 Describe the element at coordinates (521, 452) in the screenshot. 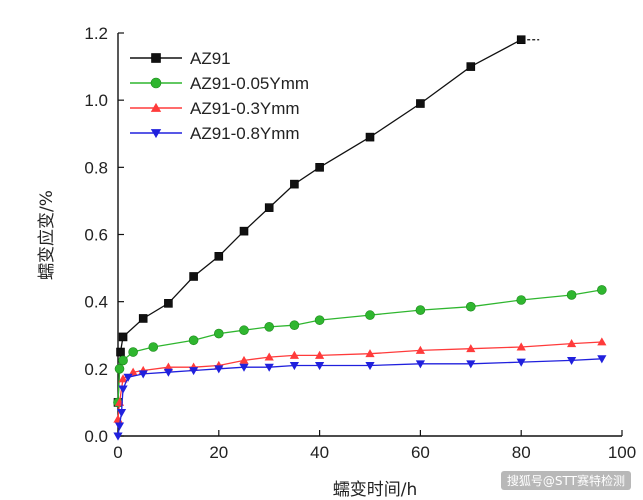

I see `x-tick-label: 80` at that location.